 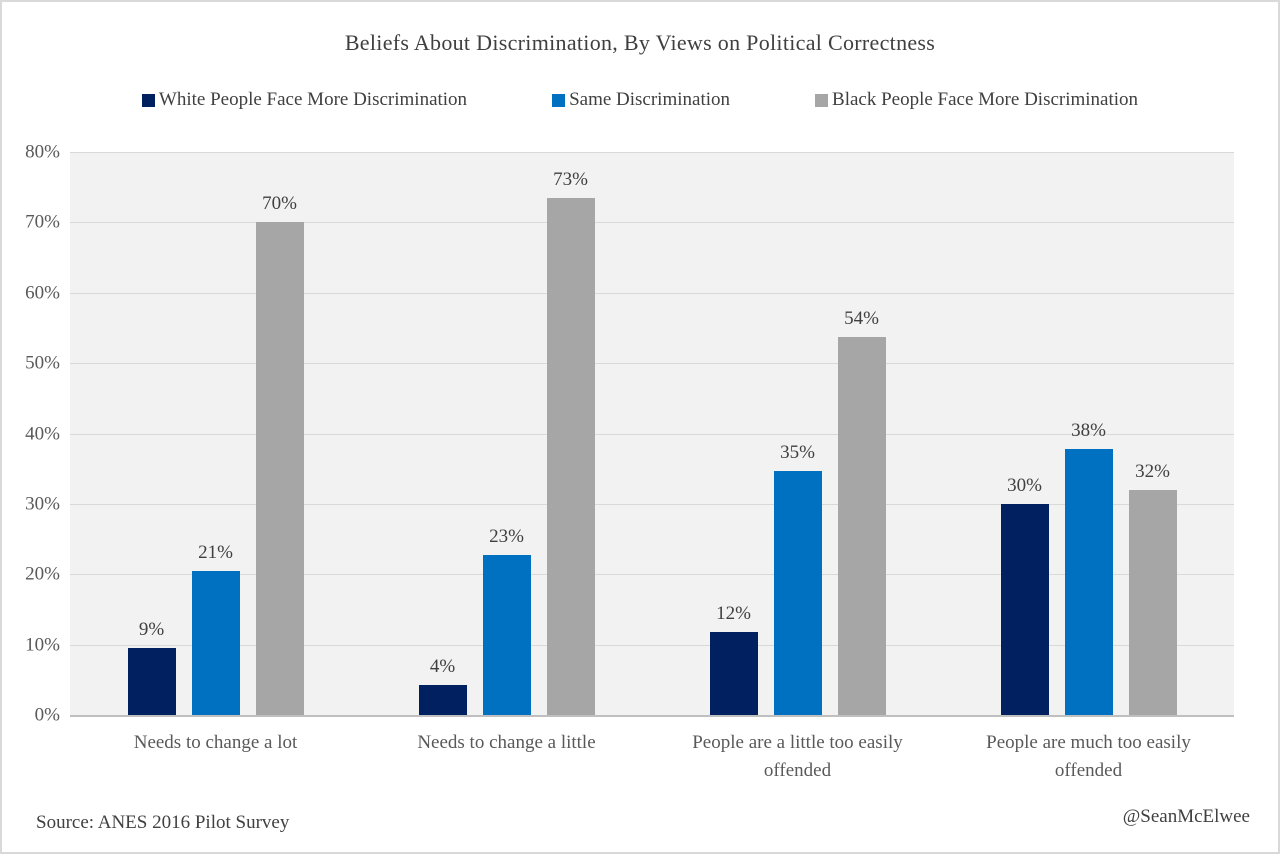 What do you see at coordinates (797, 452) in the screenshot?
I see `bar-value-label: 35%` at bounding box center [797, 452].